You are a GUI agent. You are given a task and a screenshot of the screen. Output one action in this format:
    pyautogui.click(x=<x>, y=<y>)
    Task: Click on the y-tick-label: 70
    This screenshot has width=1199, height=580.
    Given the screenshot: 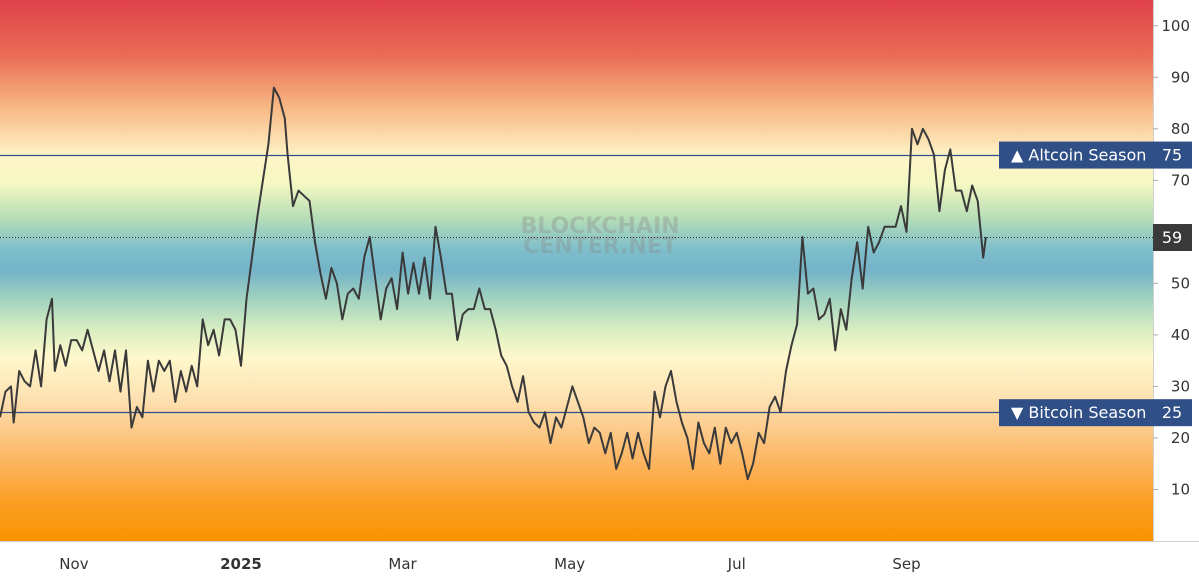 What is the action you would take?
    pyautogui.click(x=1180, y=180)
    